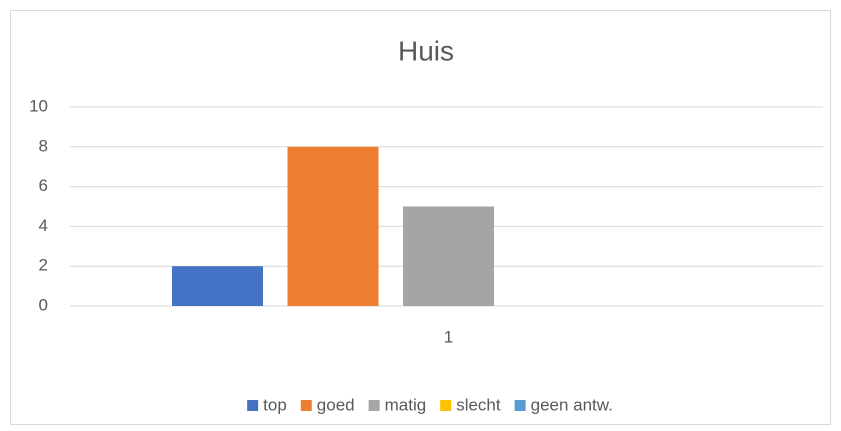 The image size is (841, 431). What do you see at coordinates (43, 145) in the screenshot?
I see `y-tick-label: 8` at bounding box center [43, 145].